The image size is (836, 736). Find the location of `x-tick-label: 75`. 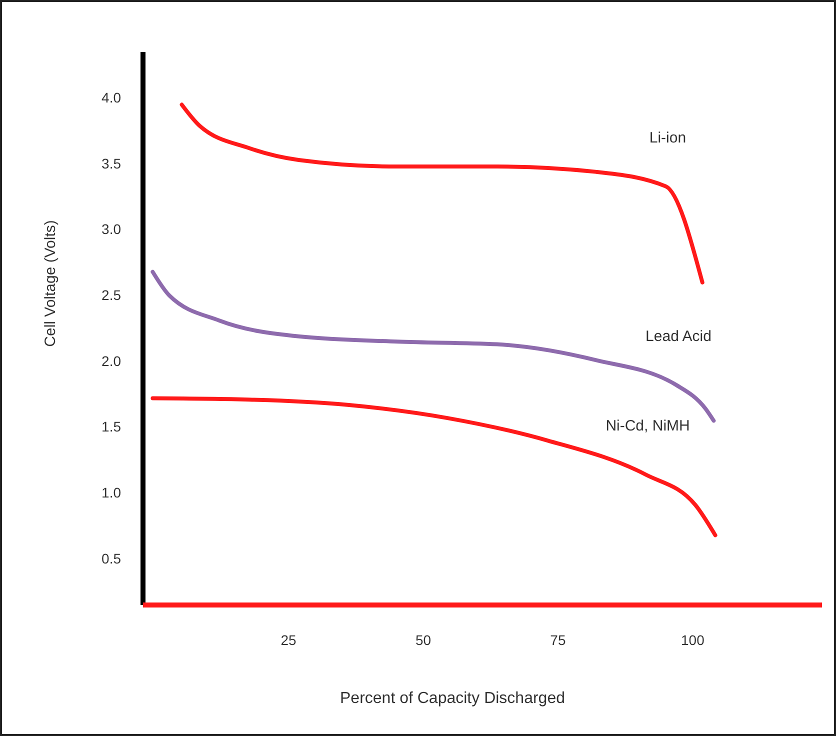

x-tick-label: 75 is located at coordinates (558, 640).